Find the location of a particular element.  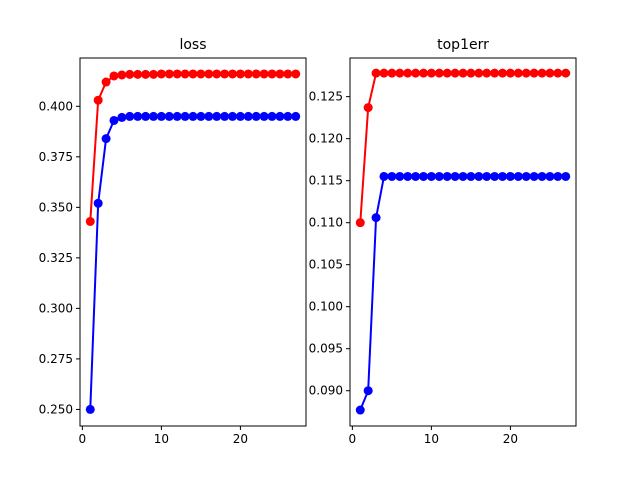

y-tick-label: 0.105 is located at coordinates (326, 265).